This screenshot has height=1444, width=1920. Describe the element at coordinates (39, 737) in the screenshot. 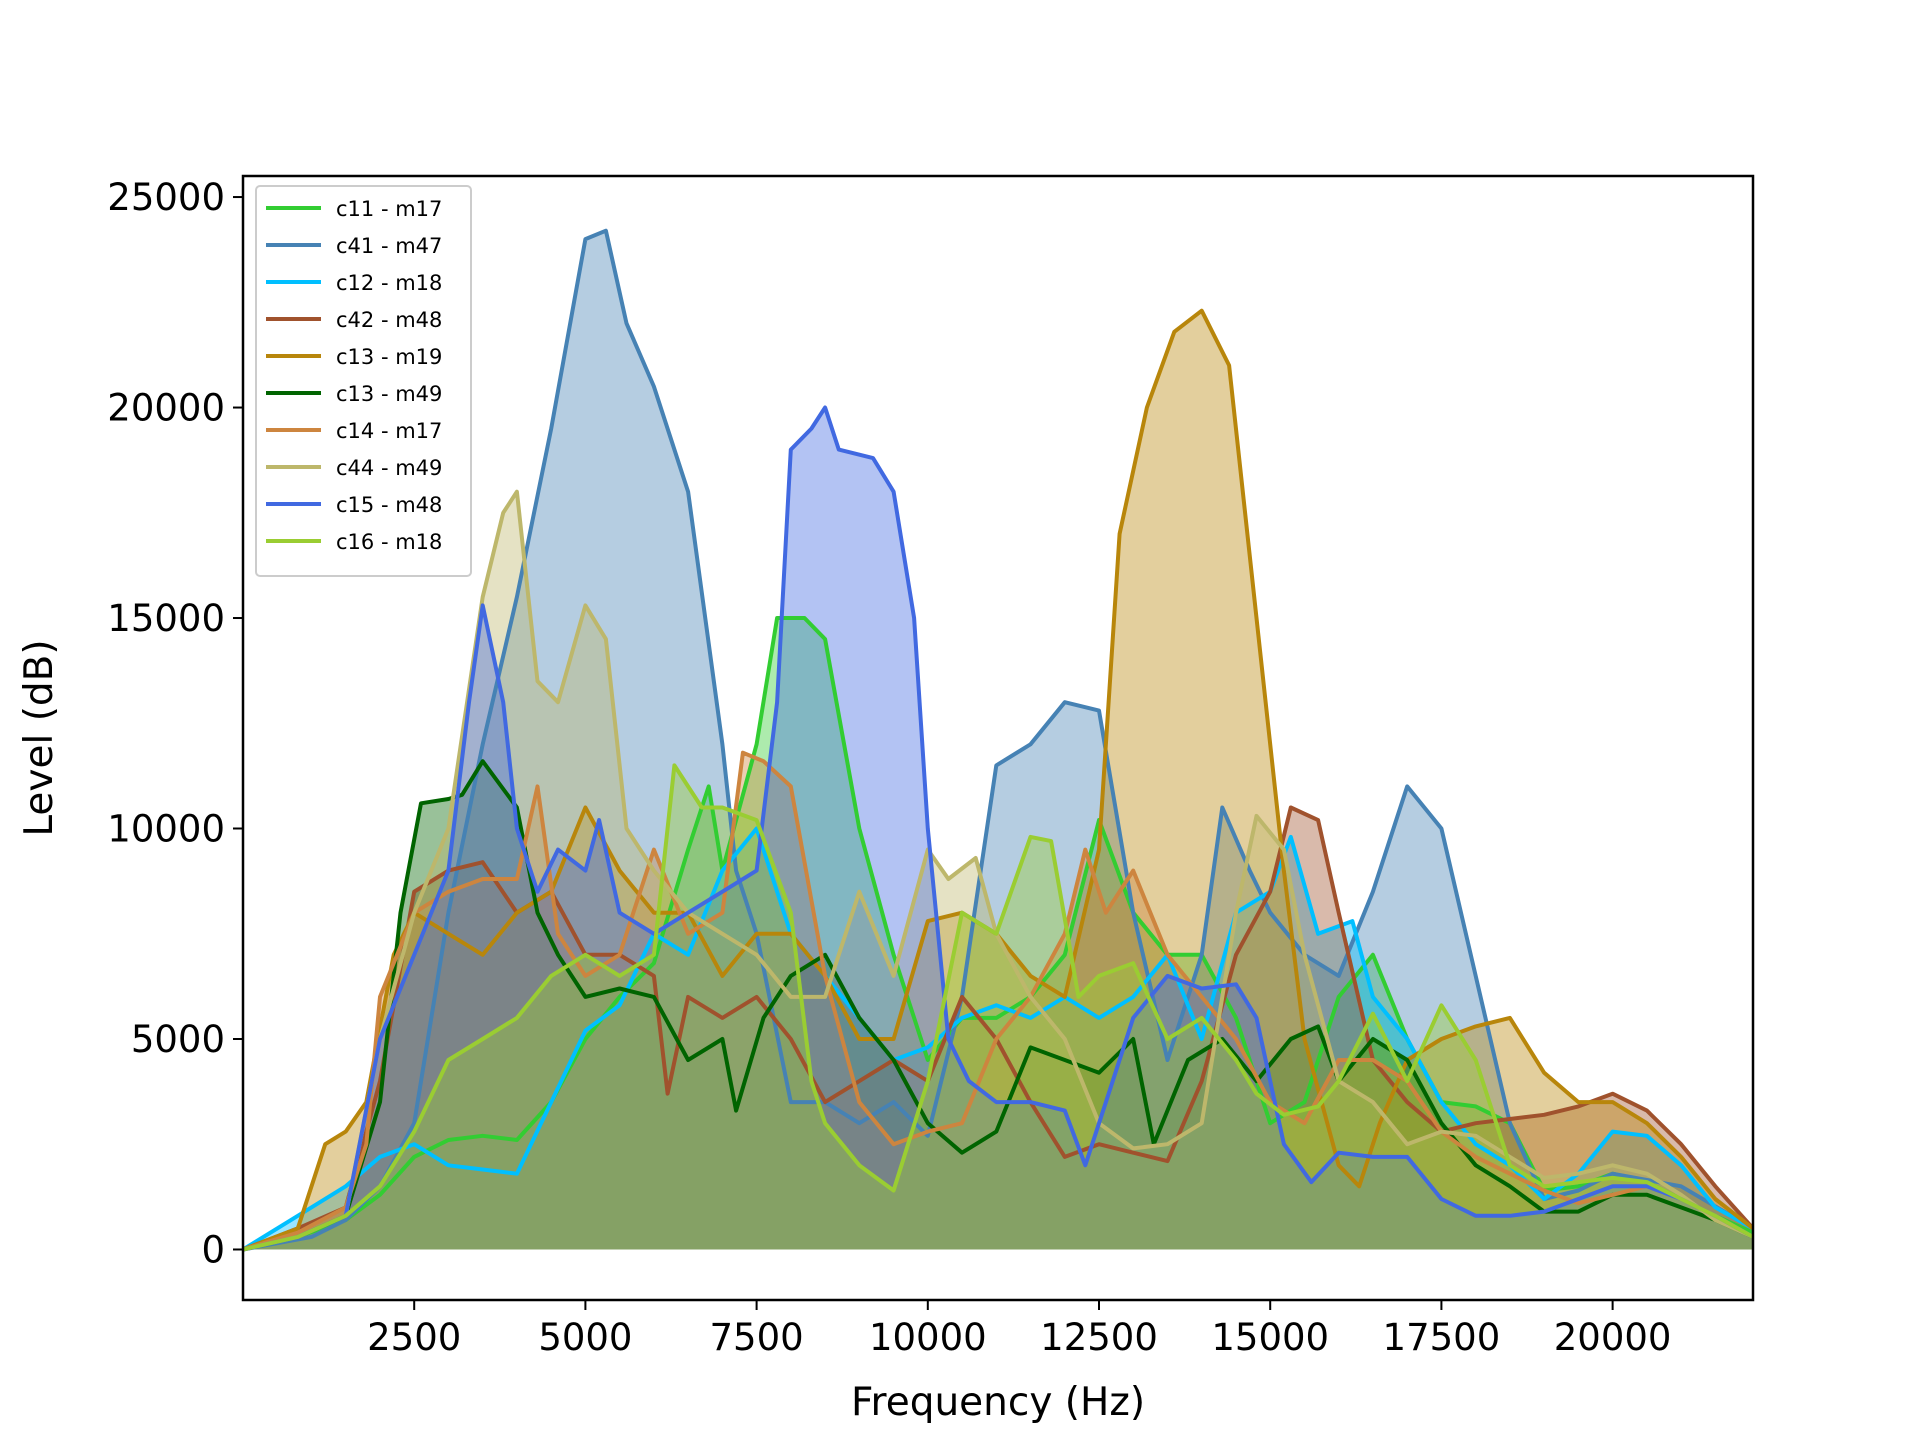

I see `y-axis-title: Level (dB)` at that location.